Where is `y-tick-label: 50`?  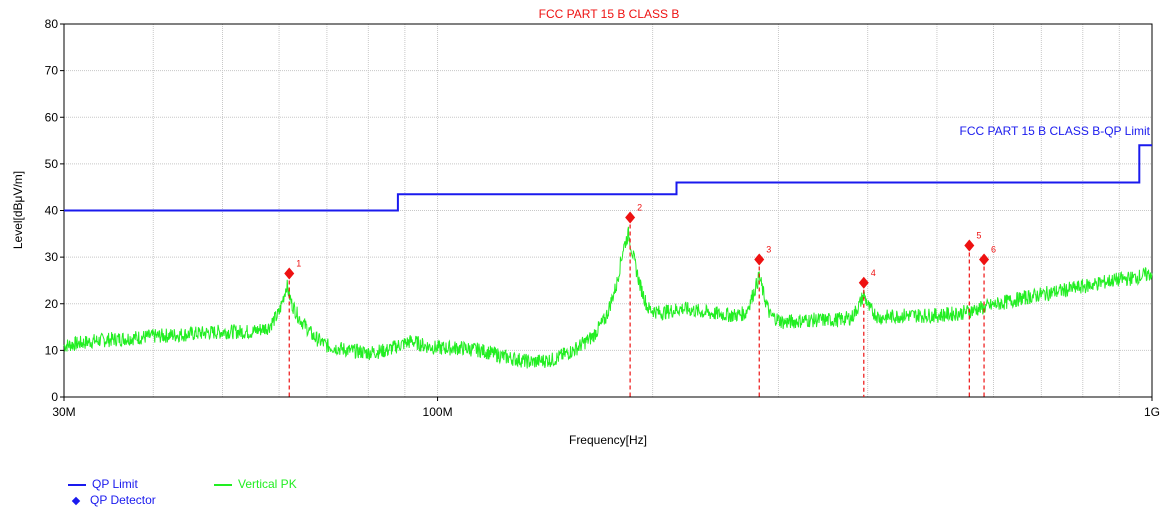 y-tick-label: 50 is located at coordinates (52, 164).